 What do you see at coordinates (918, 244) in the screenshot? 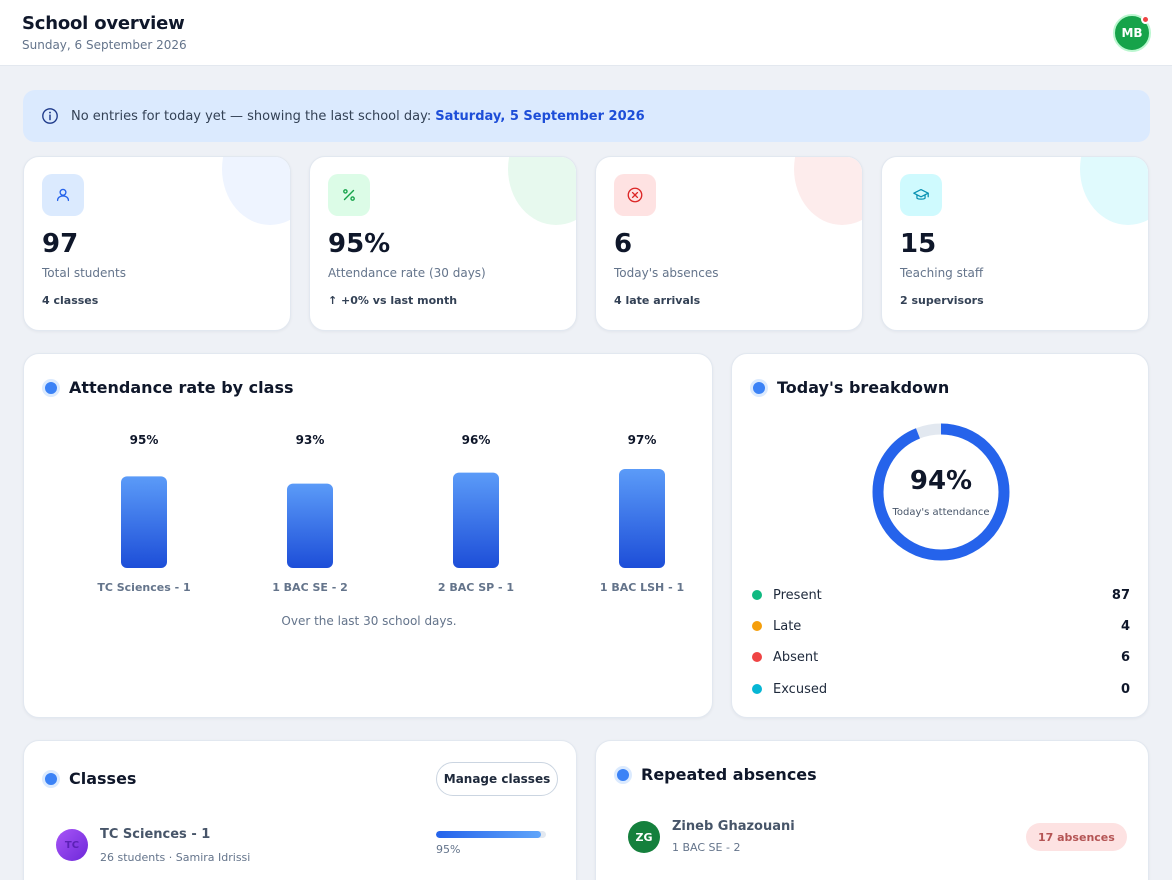
I see `stat-value: 15` at bounding box center [918, 244].